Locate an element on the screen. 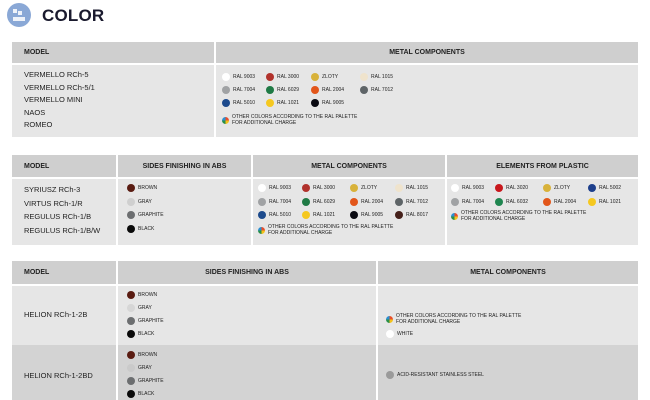 Image resolution: width=650 pixels, height=400 pixels. color-label: RAL 2004 is located at coordinates (333, 90).